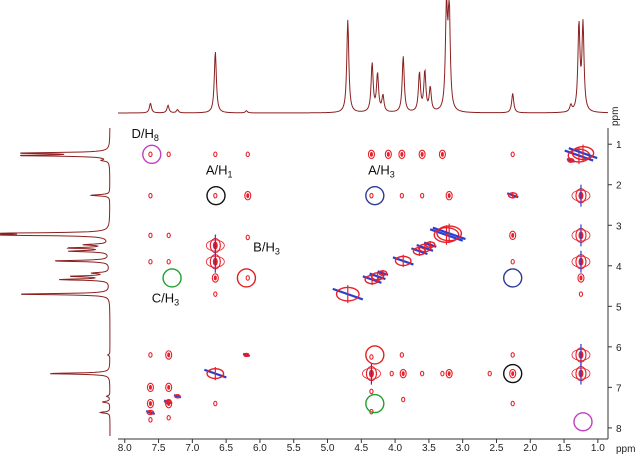 The height and width of the screenshot is (454, 638). Describe the element at coordinates (625, 449) in the screenshot. I see `x-axis-unit: ppm` at that location.